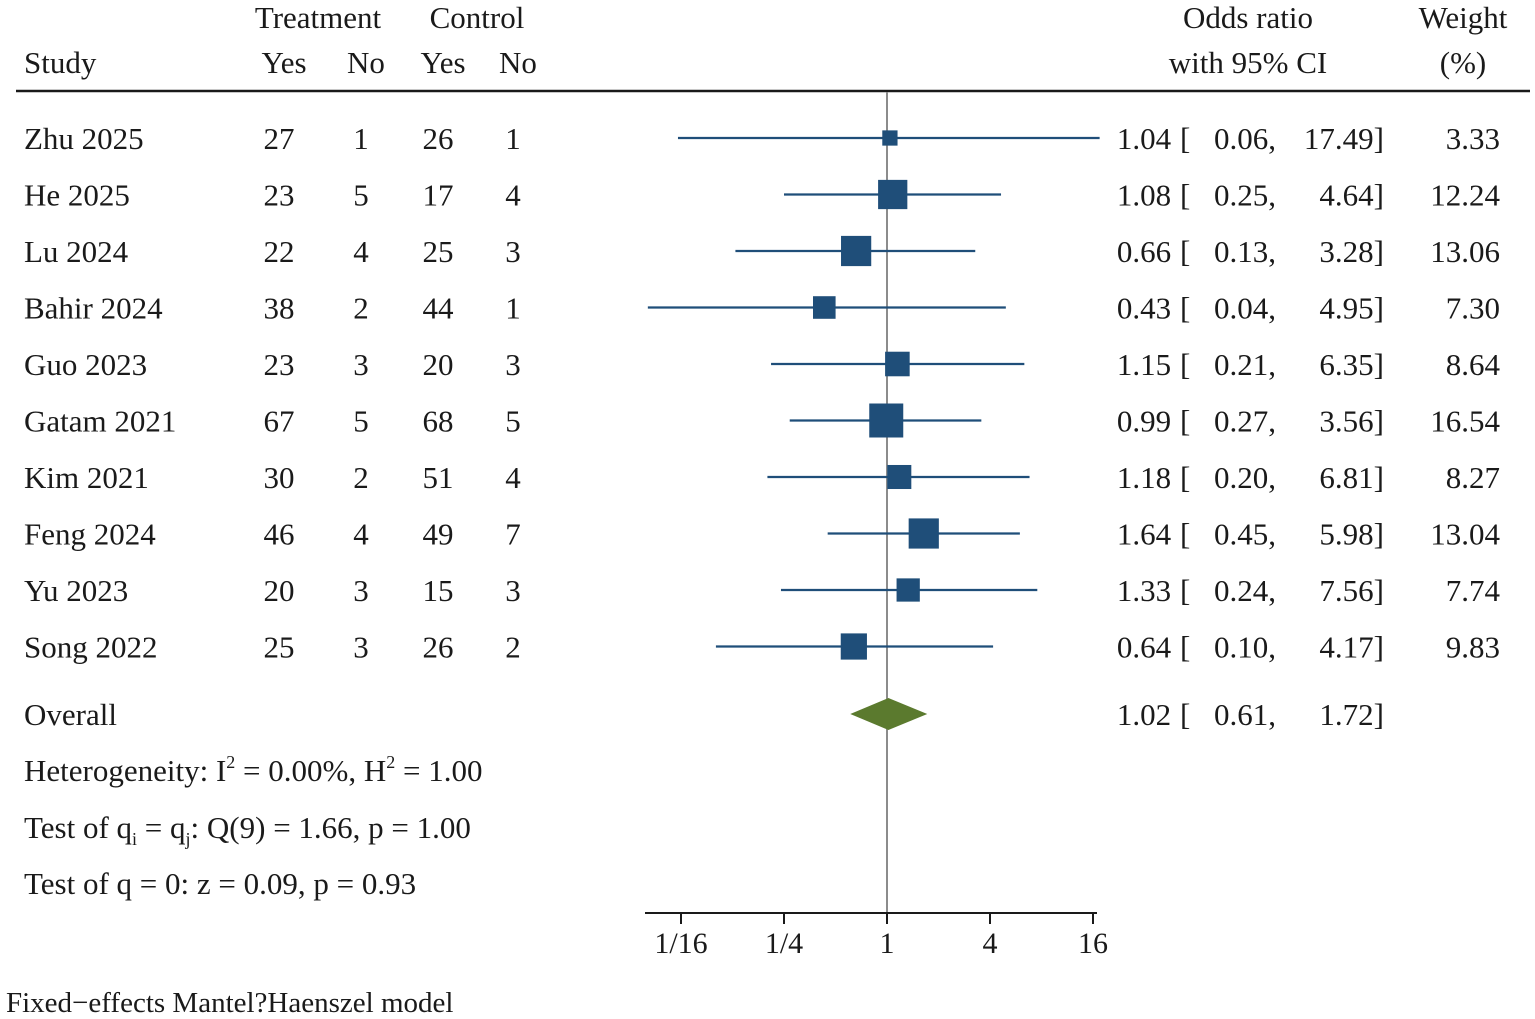 The image size is (1535, 1019). What do you see at coordinates (762, 477) in the screenshot?
I see `study-row: Kim 2021 30 2 51 4 1.18 [0.20, 6.81] 8.27` at bounding box center [762, 477].